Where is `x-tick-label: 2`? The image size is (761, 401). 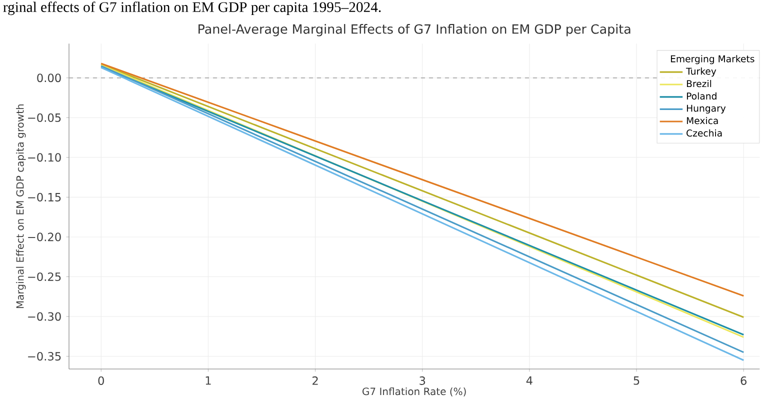 x-tick-label: 2 is located at coordinates (315, 380).